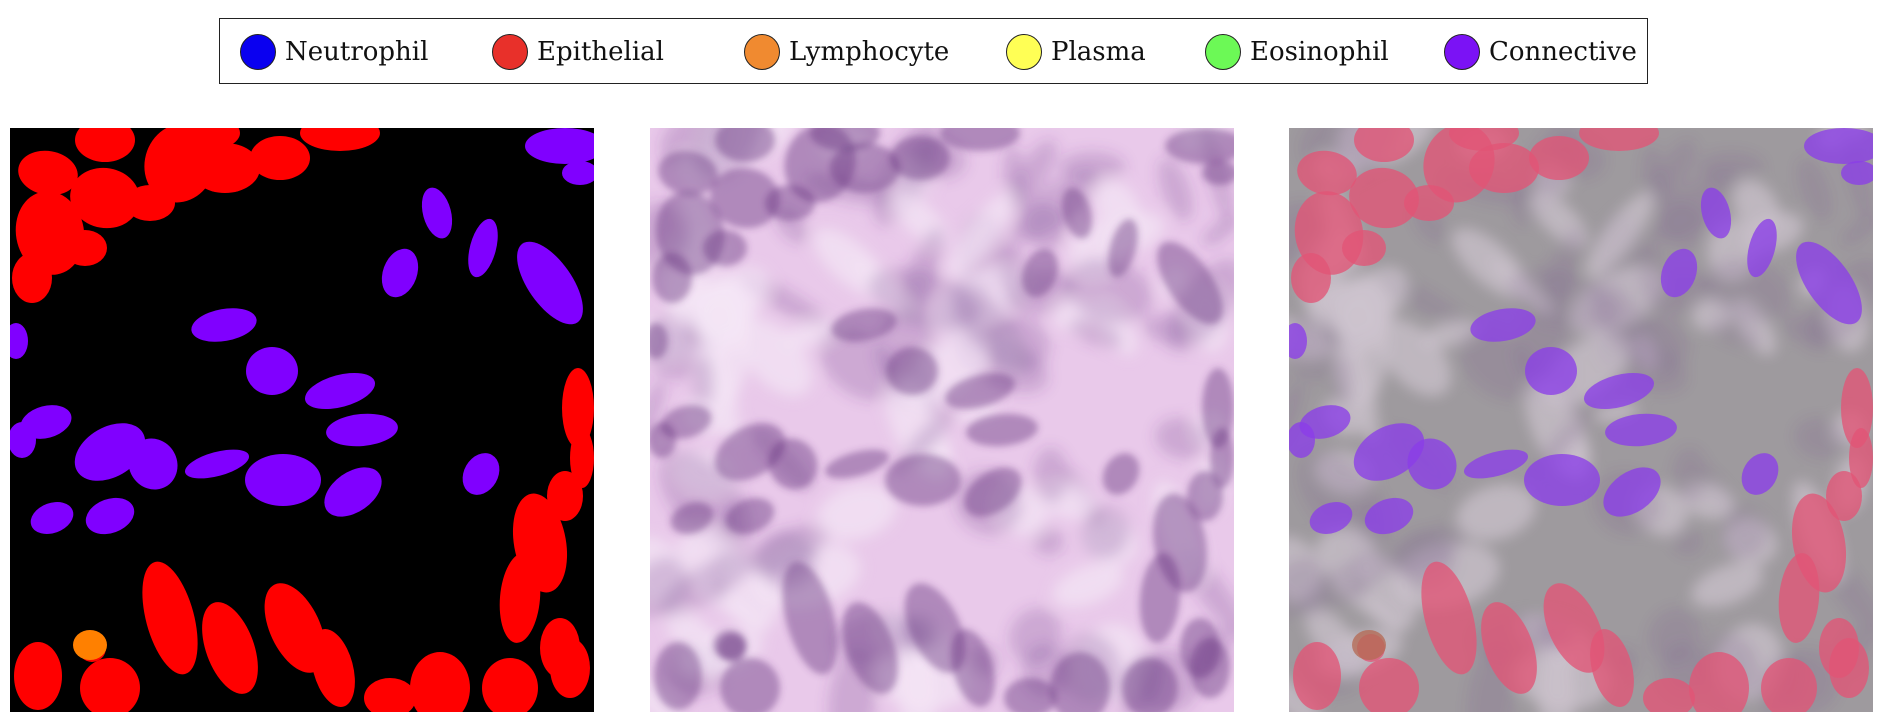 The image size is (1880, 720). I want to click on connective-swatch-icon, so click(1462, 52).